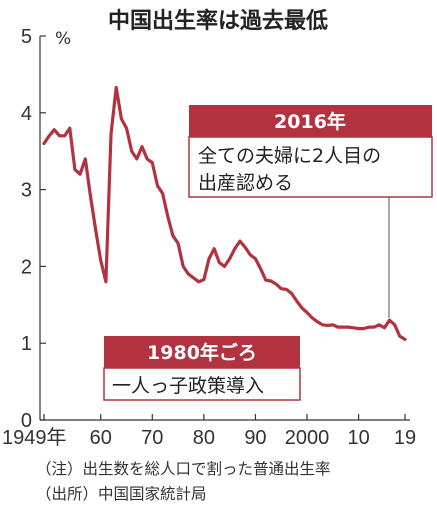 The width and height of the screenshot is (437, 511). I want to click on x-tick-label: 90, so click(255, 438).